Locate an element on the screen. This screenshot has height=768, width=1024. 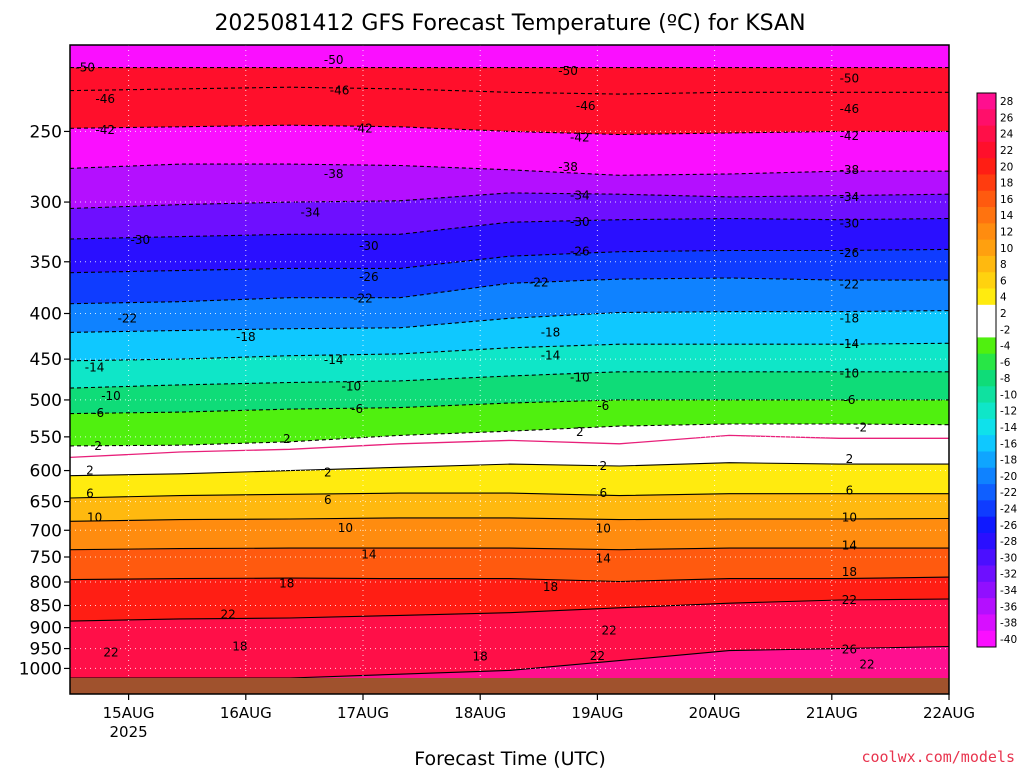
x-tick-label: 20AUG is located at coordinates (715, 713).